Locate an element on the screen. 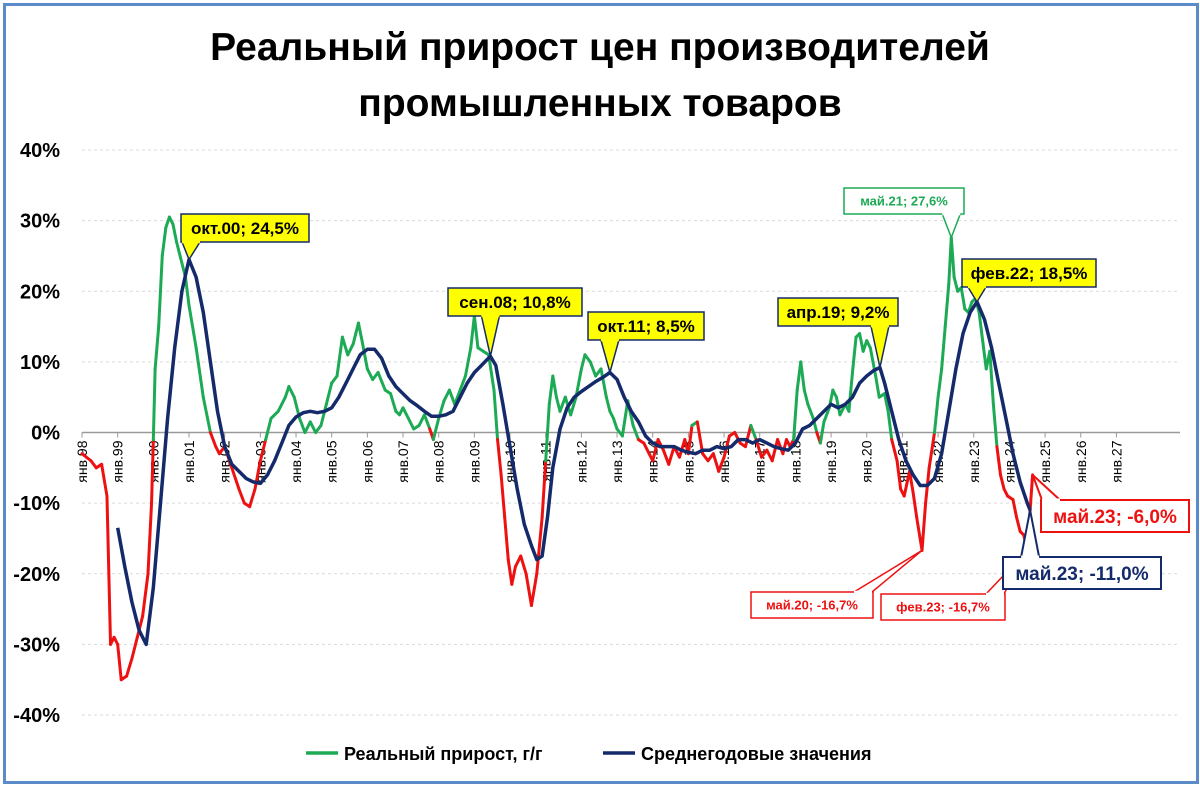  callout: окт.11; 8,5% is located at coordinates (646, 343).